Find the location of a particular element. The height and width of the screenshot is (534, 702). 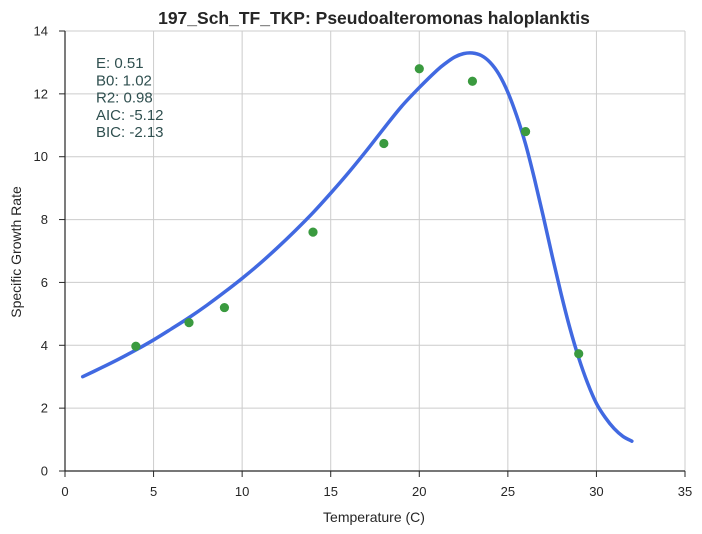

x-tick-label: 20 is located at coordinates (419, 491).